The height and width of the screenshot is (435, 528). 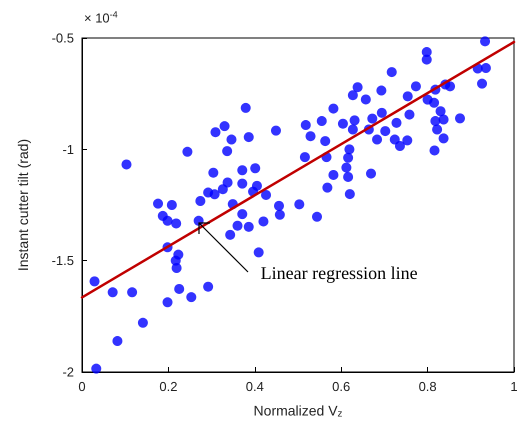 I want to click on x-tick-label: 0.2, so click(x=168, y=386).